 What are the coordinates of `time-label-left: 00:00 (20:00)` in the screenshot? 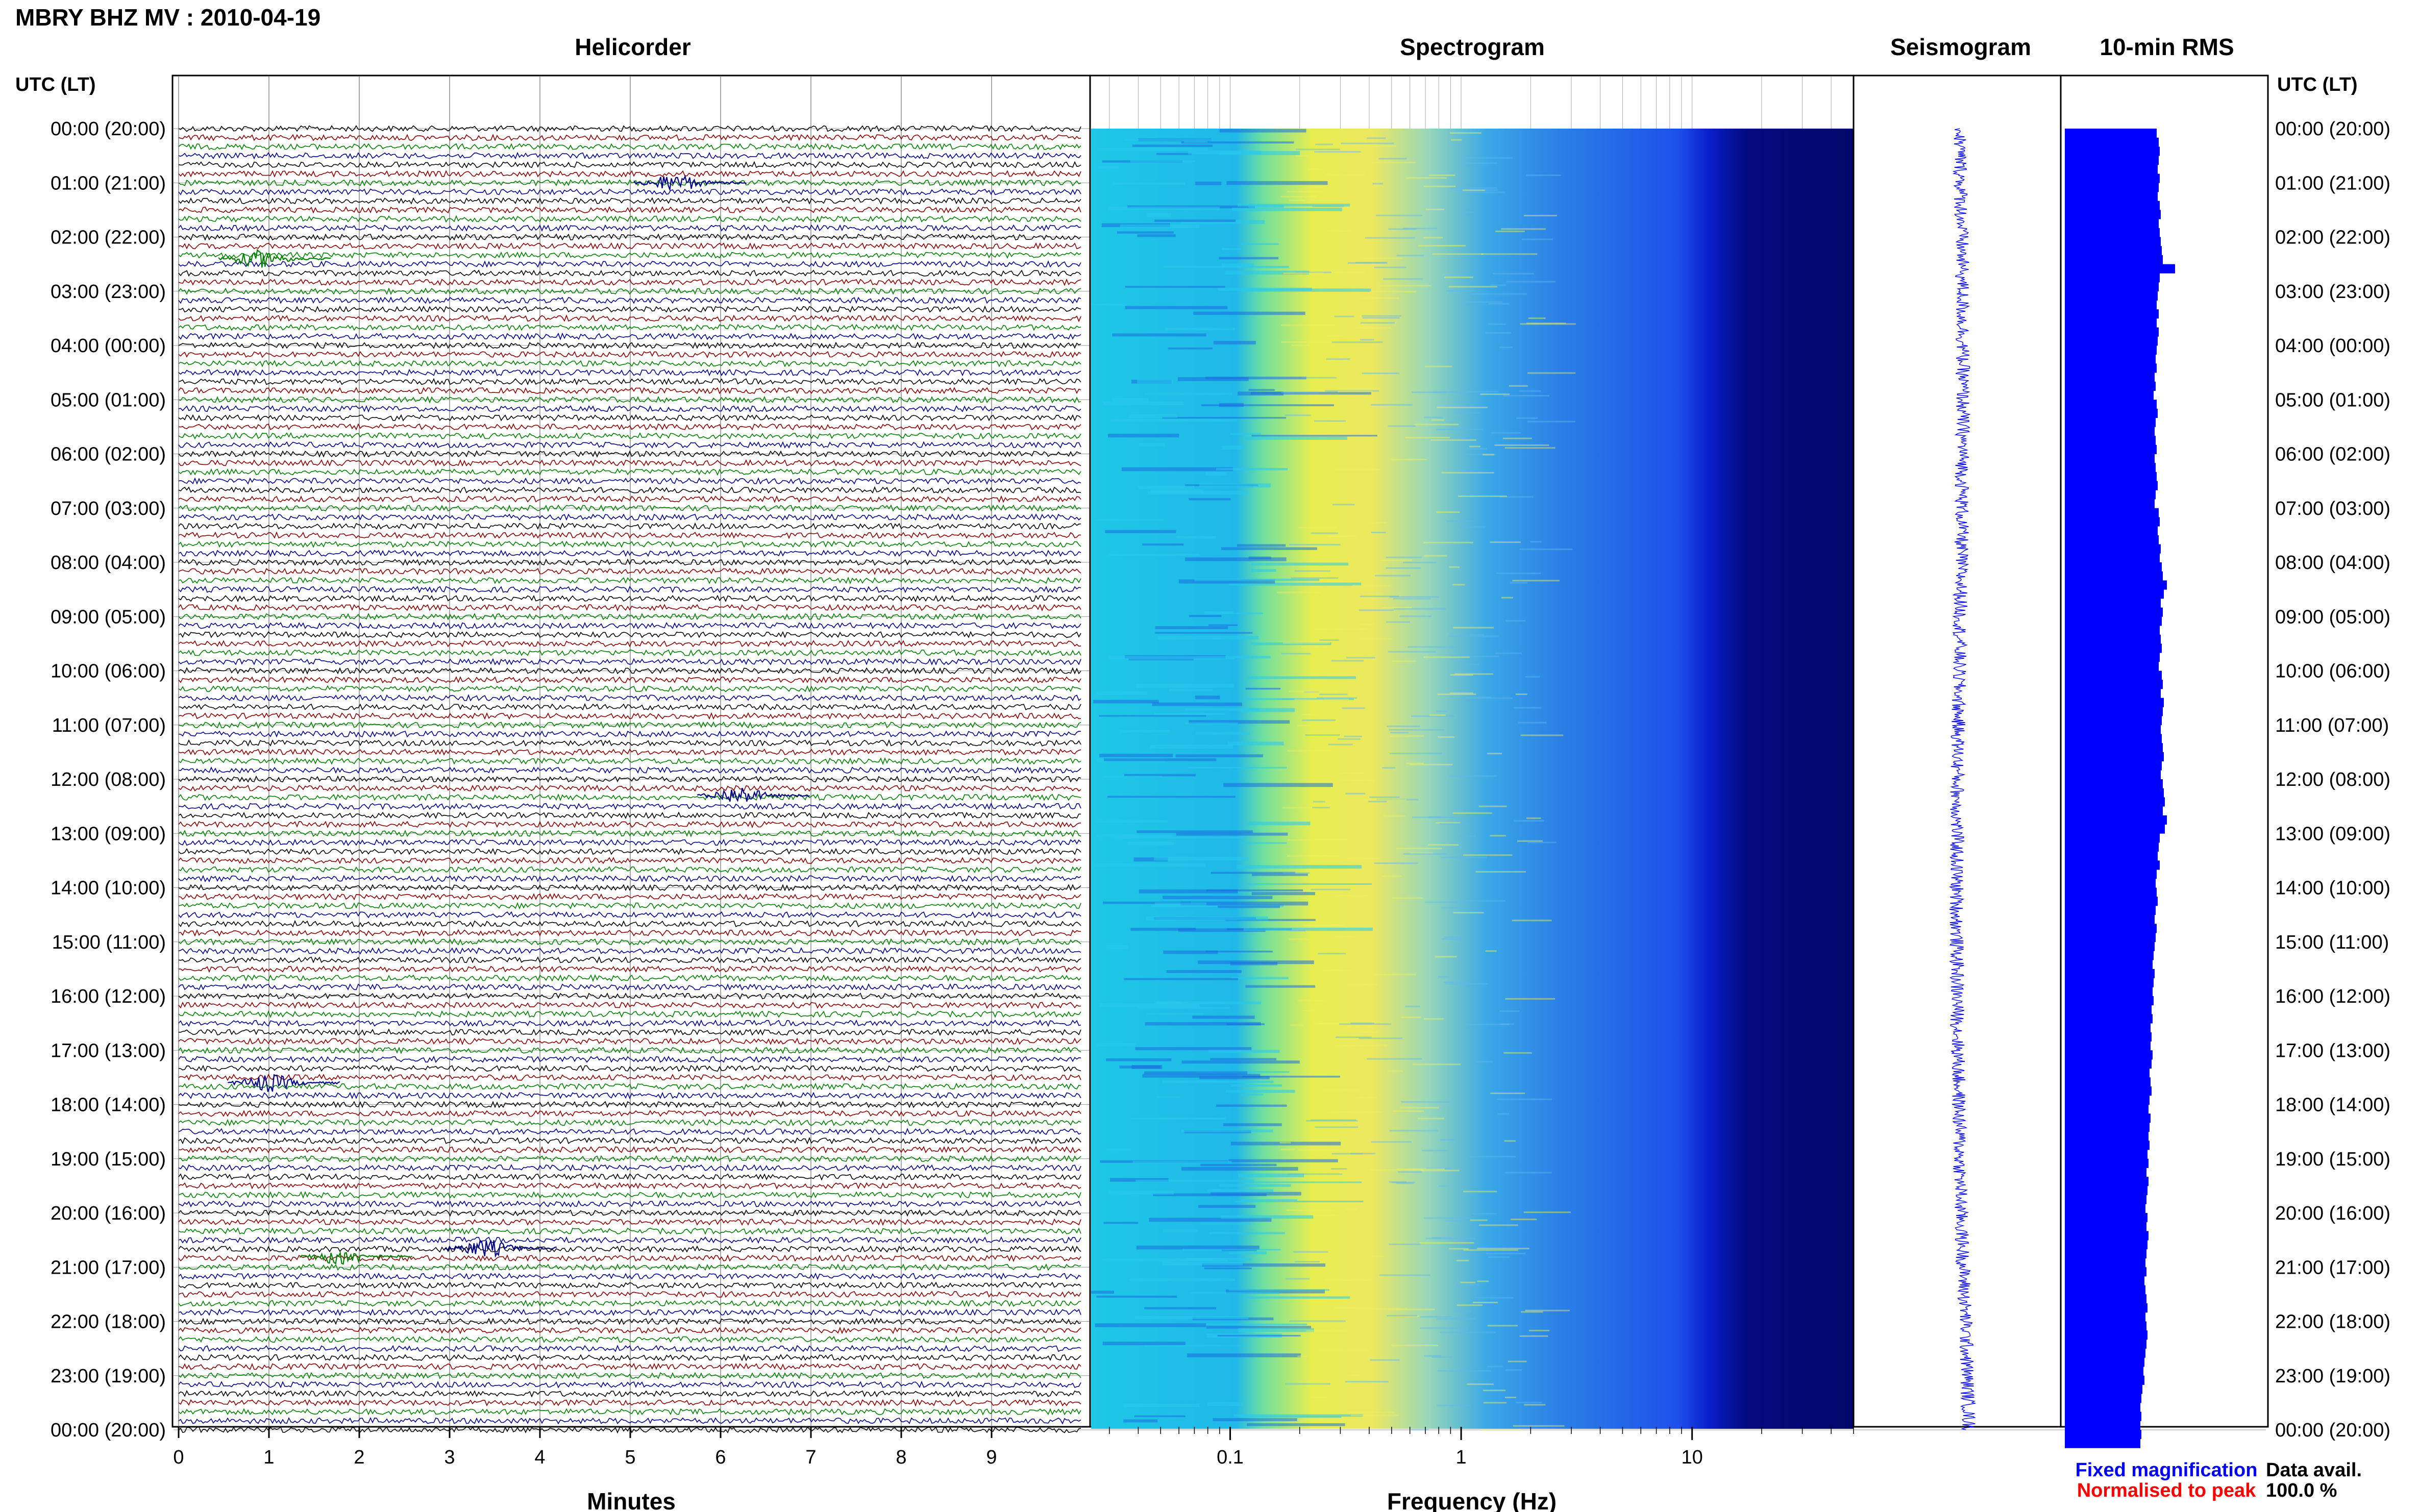 It's located at (108, 129).